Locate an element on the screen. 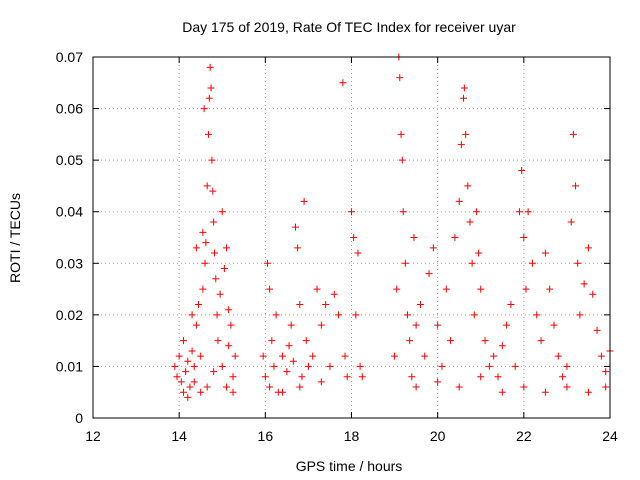  y-tick-label: 0.04 is located at coordinates (69, 212).